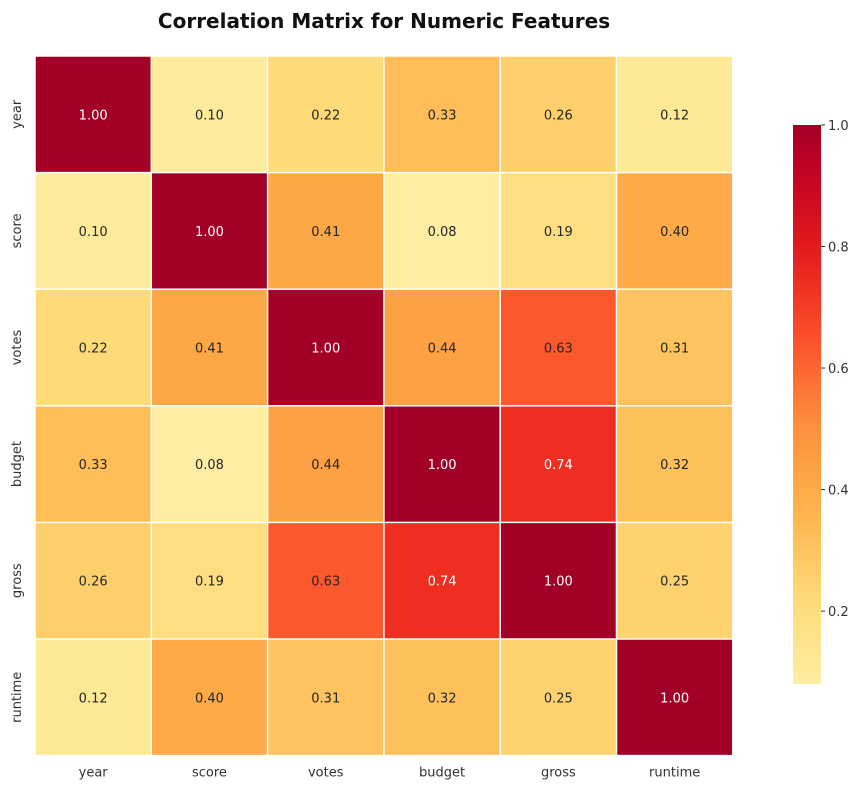  What do you see at coordinates (17, 230) in the screenshot?
I see `y-tick-label: score` at bounding box center [17, 230].